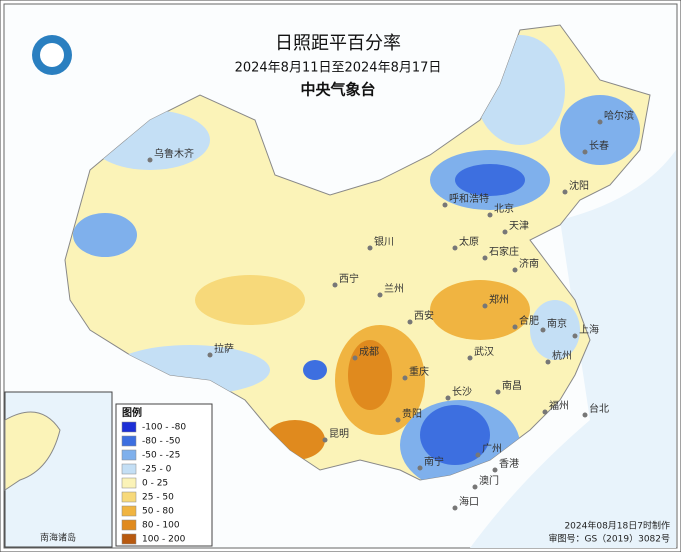  Describe the element at coordinates (469, 199) in the screenshot. I see `city-label: 呼和浩特` at that location.